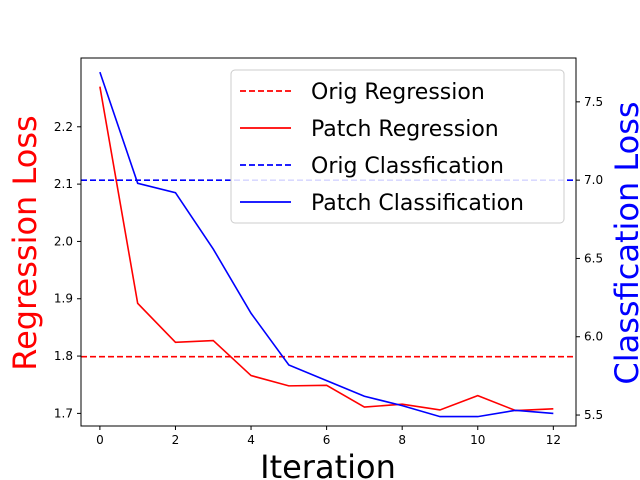  I want to click on right-y-tick-label: 5.5, so click(593, 415).